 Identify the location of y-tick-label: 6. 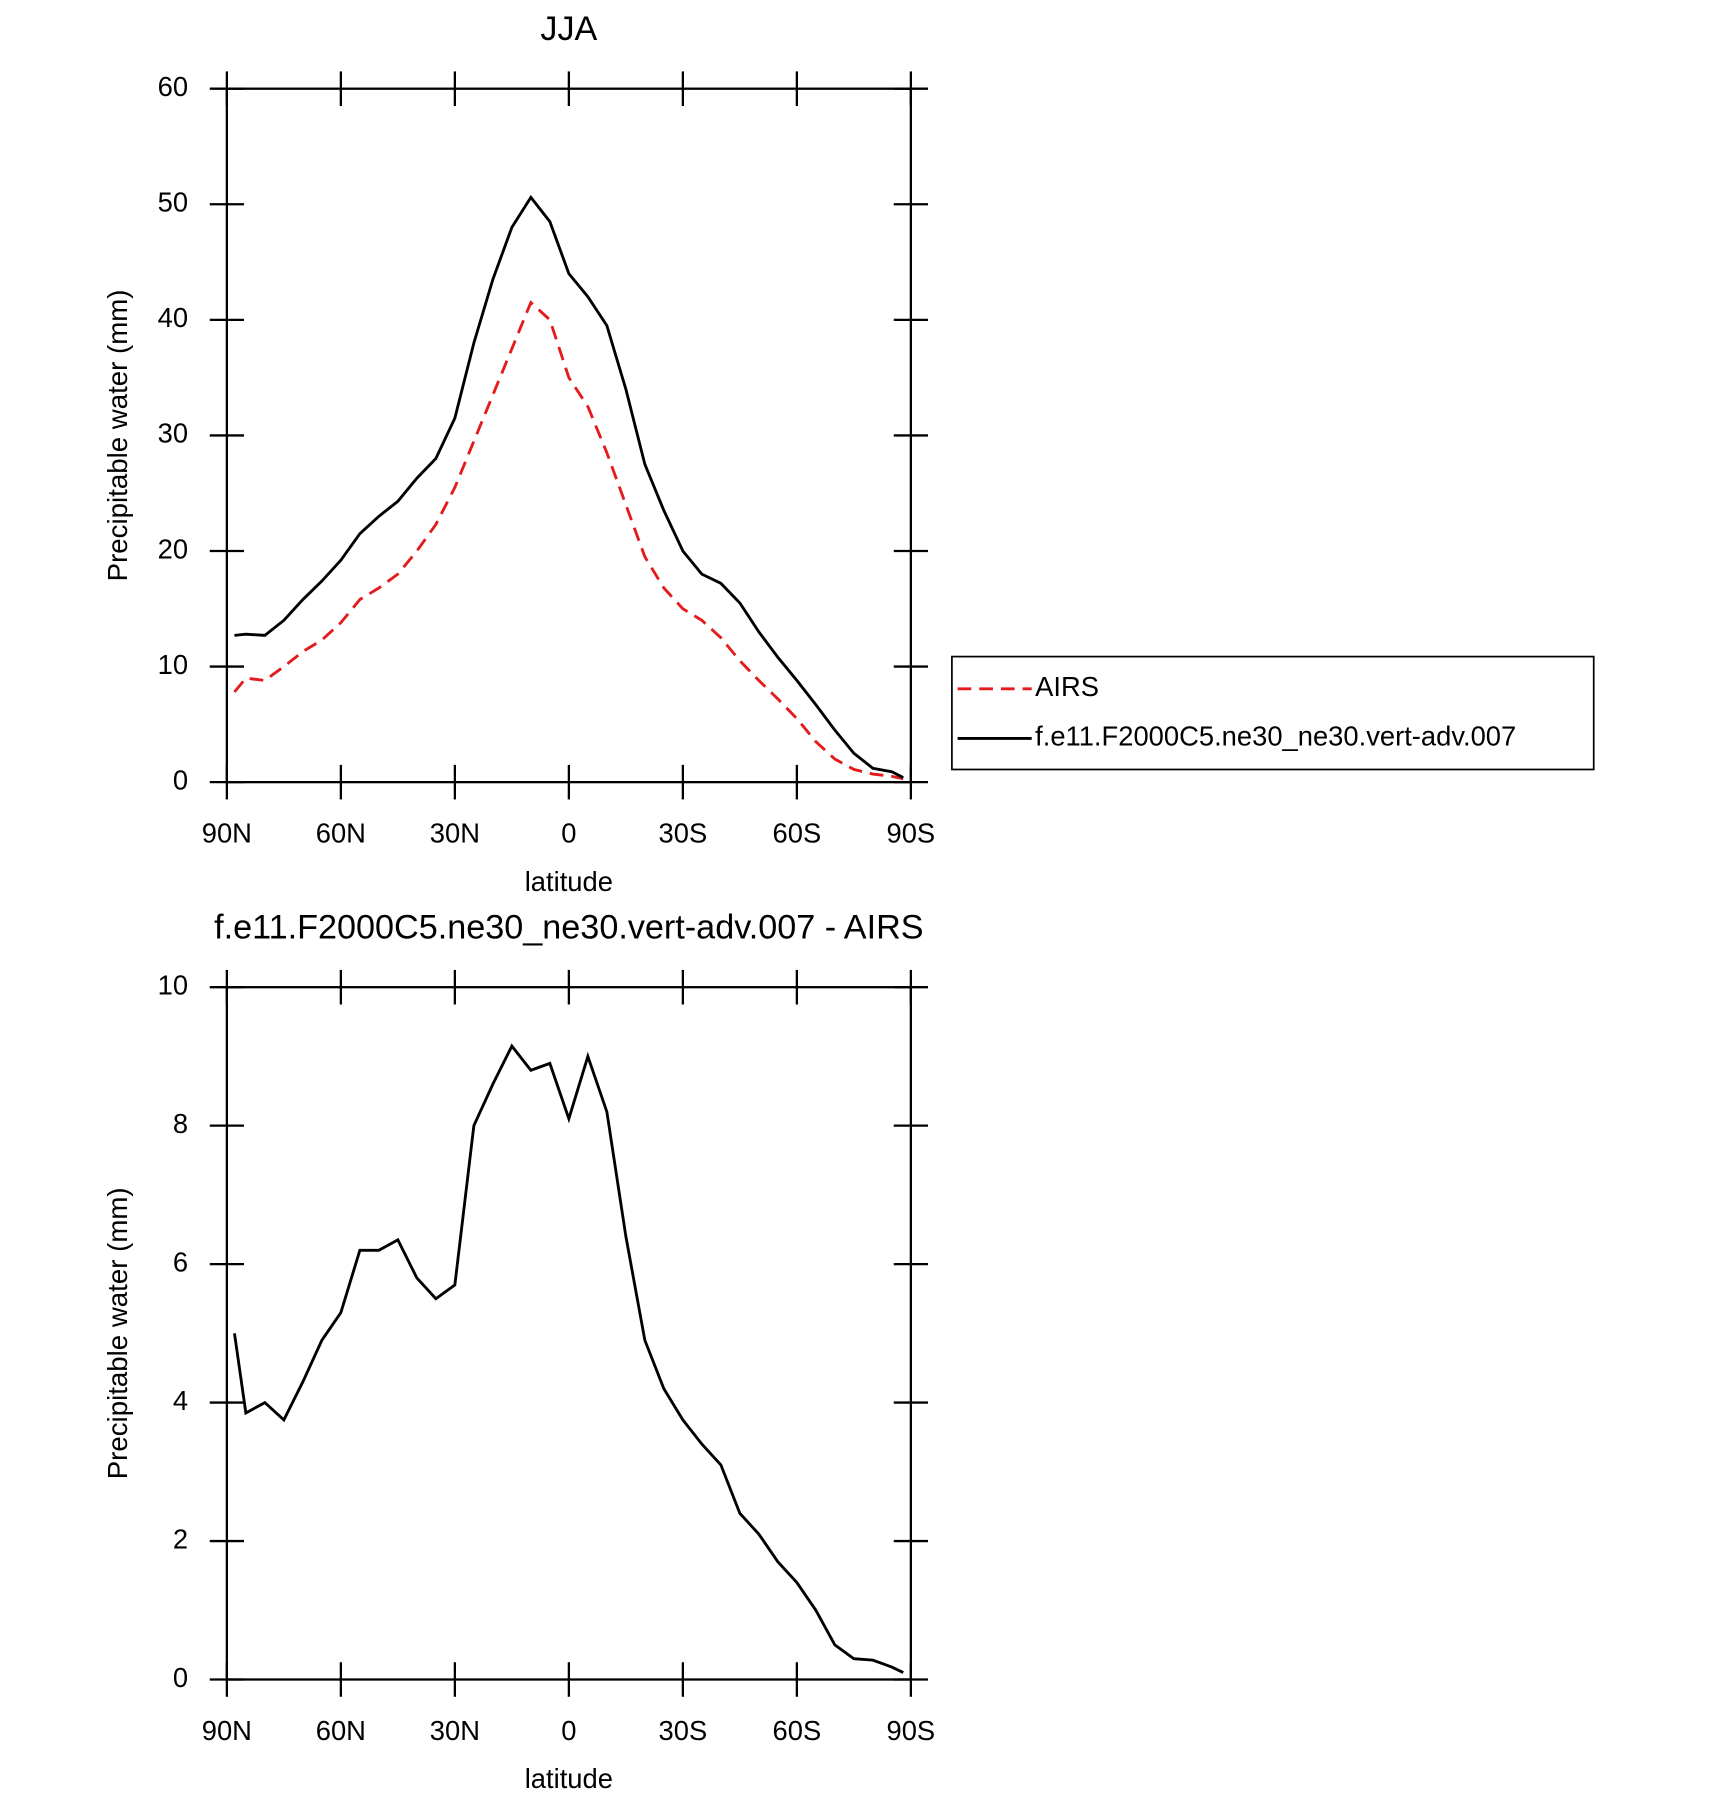
(180, 1261).